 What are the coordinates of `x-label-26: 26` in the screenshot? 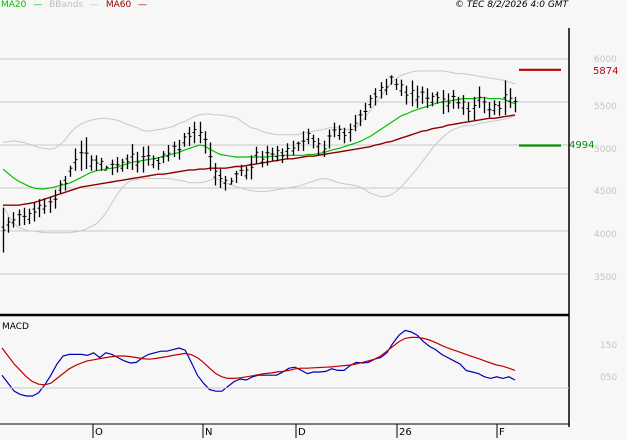 It's located at (405, 432).